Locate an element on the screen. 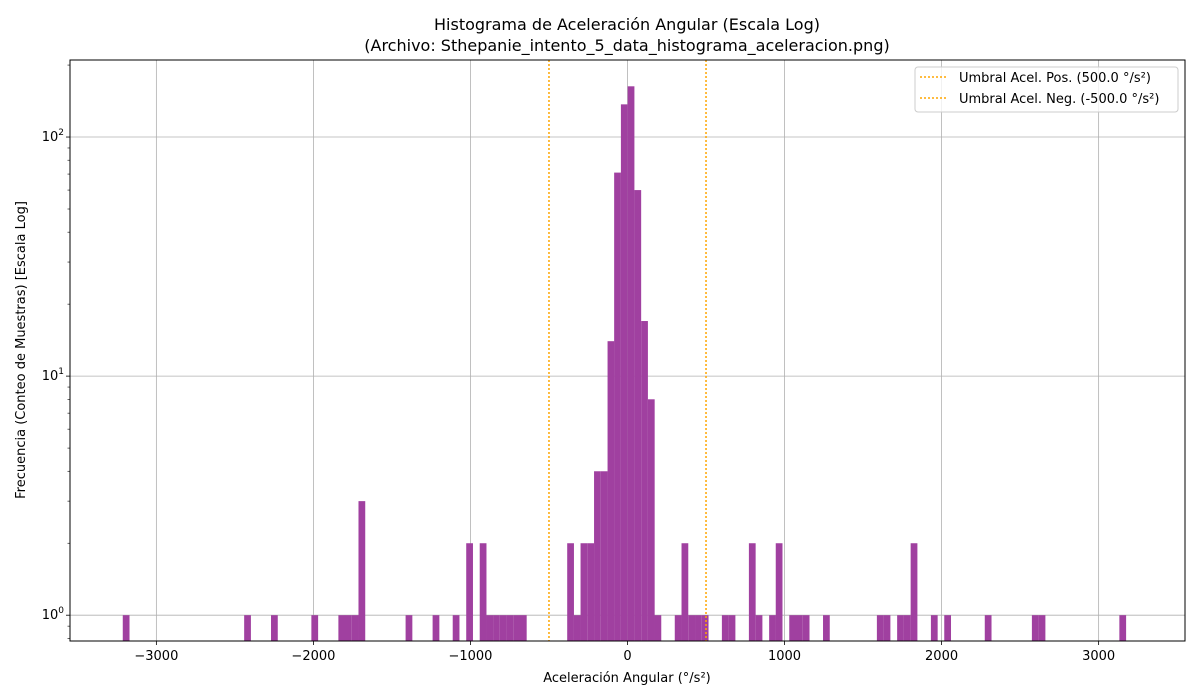 The image size is (1200, 700). x-tick-label: −3000 is located at coordinates (156, 656).